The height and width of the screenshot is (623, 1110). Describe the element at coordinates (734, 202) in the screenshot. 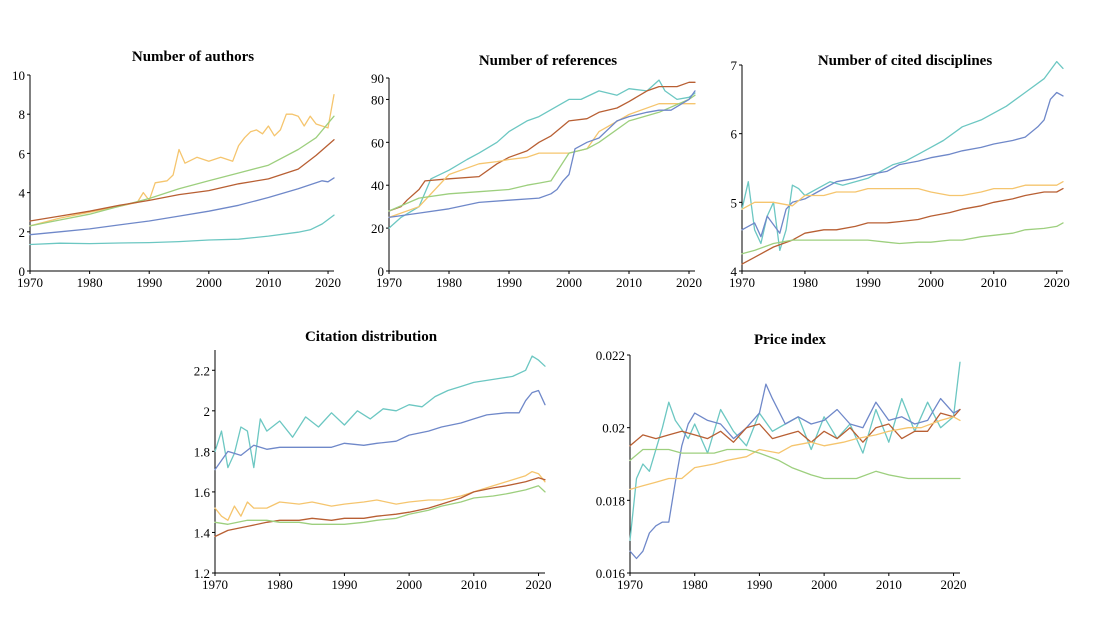

I see `y-tick-label: 5` at that location.